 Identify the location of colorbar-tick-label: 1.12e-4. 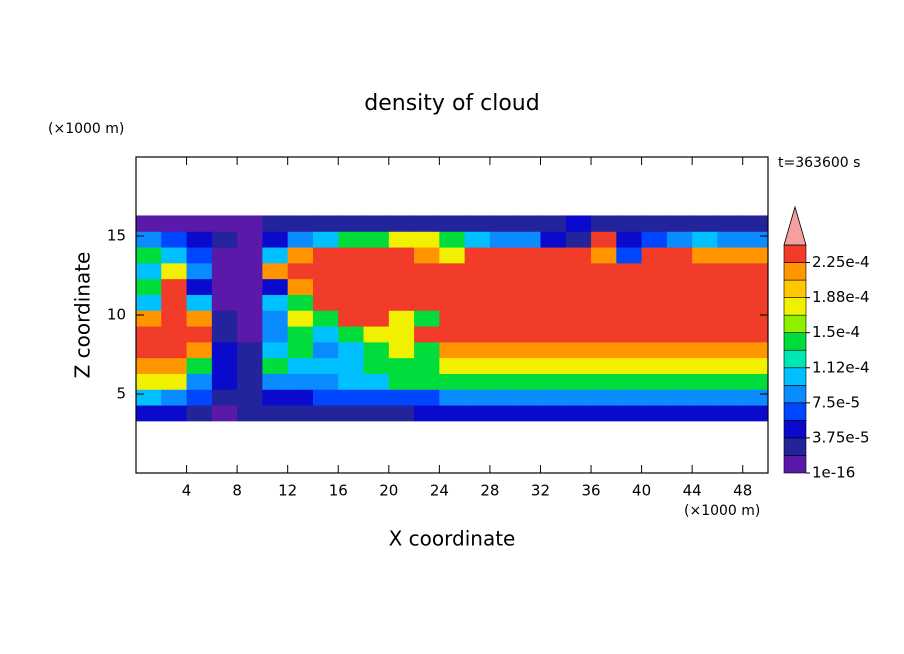
(841, 367).